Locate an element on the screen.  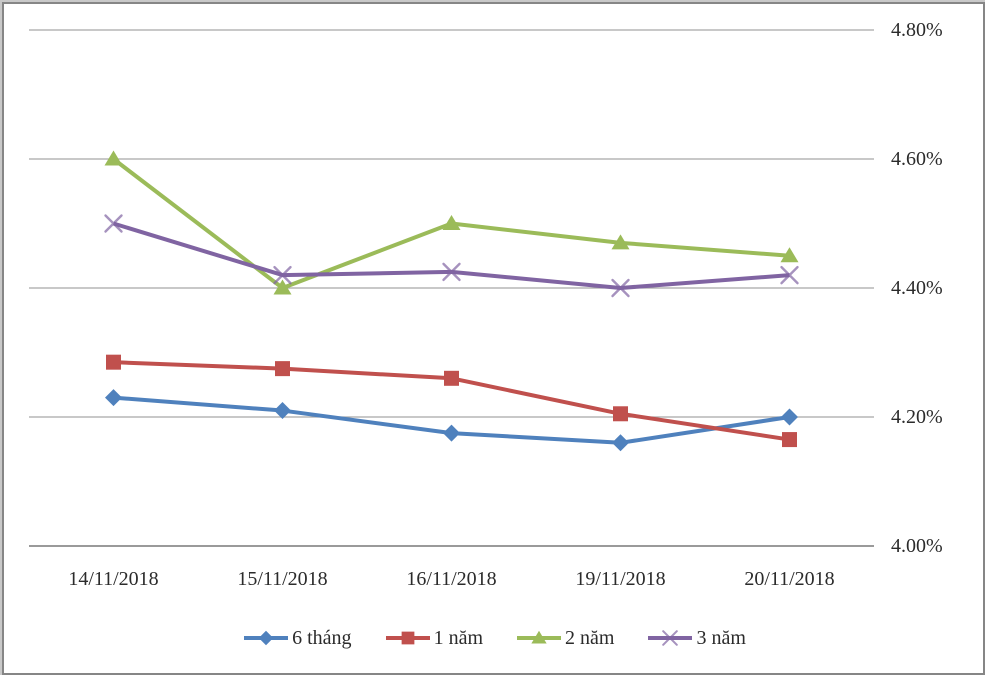
x-marker-icon is located at coordinates (670, 638).